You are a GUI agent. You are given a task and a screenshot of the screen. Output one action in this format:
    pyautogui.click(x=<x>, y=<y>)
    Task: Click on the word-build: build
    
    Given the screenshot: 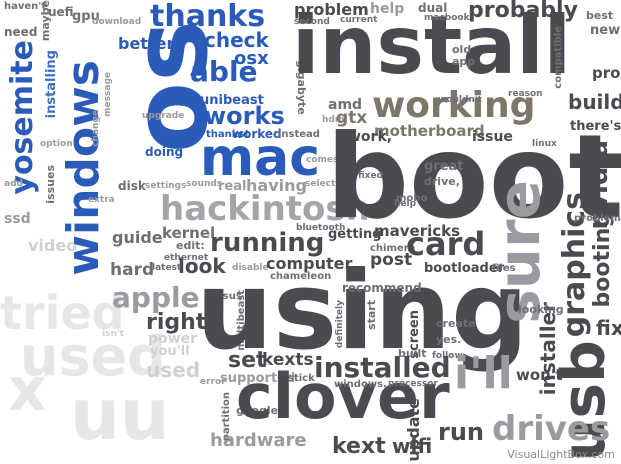 What is the action you would take?
    pyautogui.click(x=594, y=102)
    